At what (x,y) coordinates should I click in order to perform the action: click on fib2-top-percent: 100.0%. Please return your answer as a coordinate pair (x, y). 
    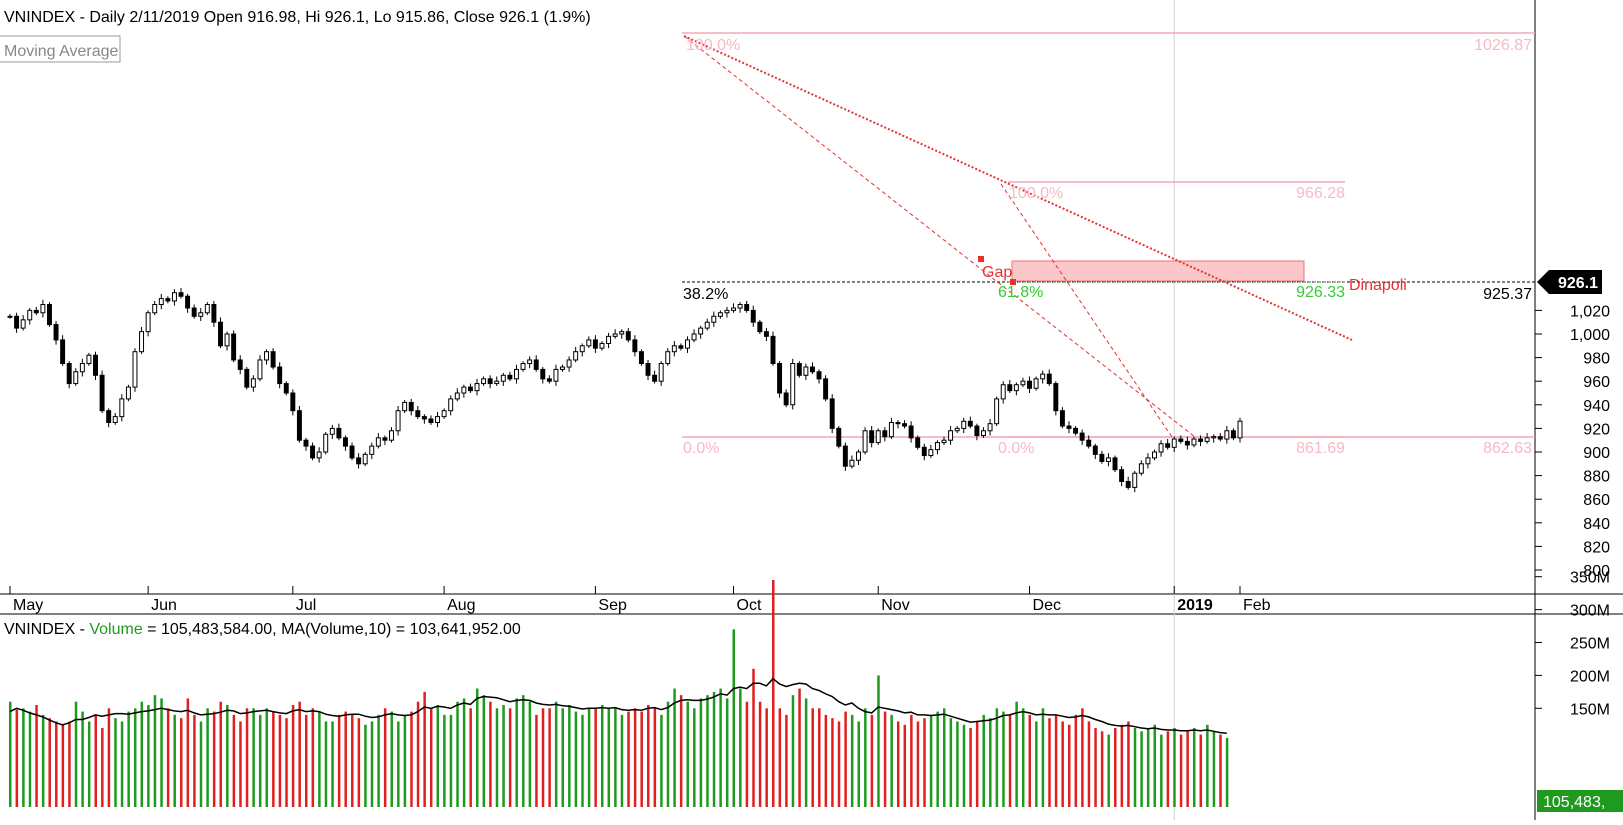
    Looking at the image, I should click on (1036, 193).